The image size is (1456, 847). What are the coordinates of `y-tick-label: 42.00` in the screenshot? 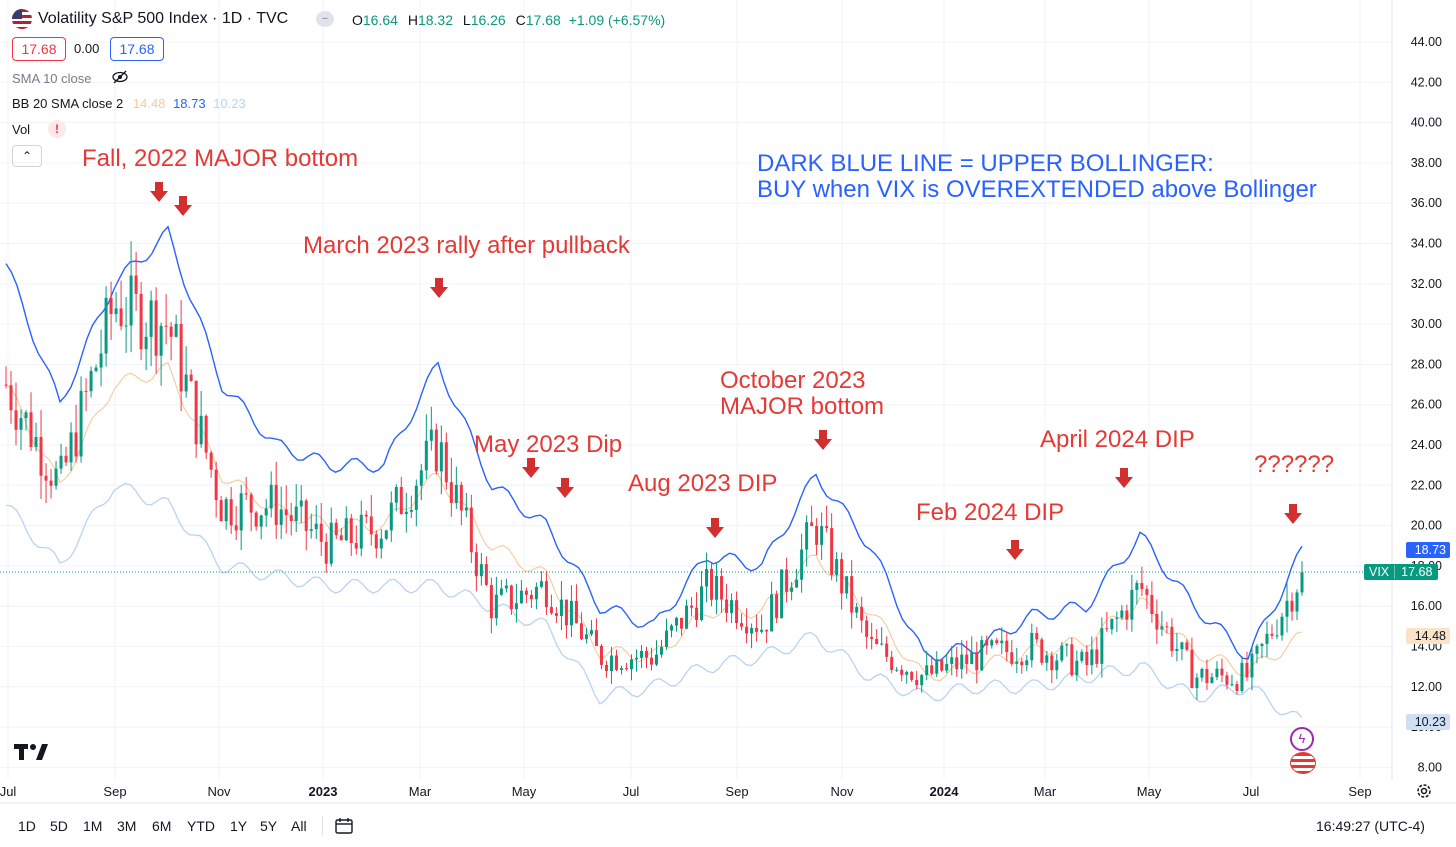 It's located at (1426, 82).